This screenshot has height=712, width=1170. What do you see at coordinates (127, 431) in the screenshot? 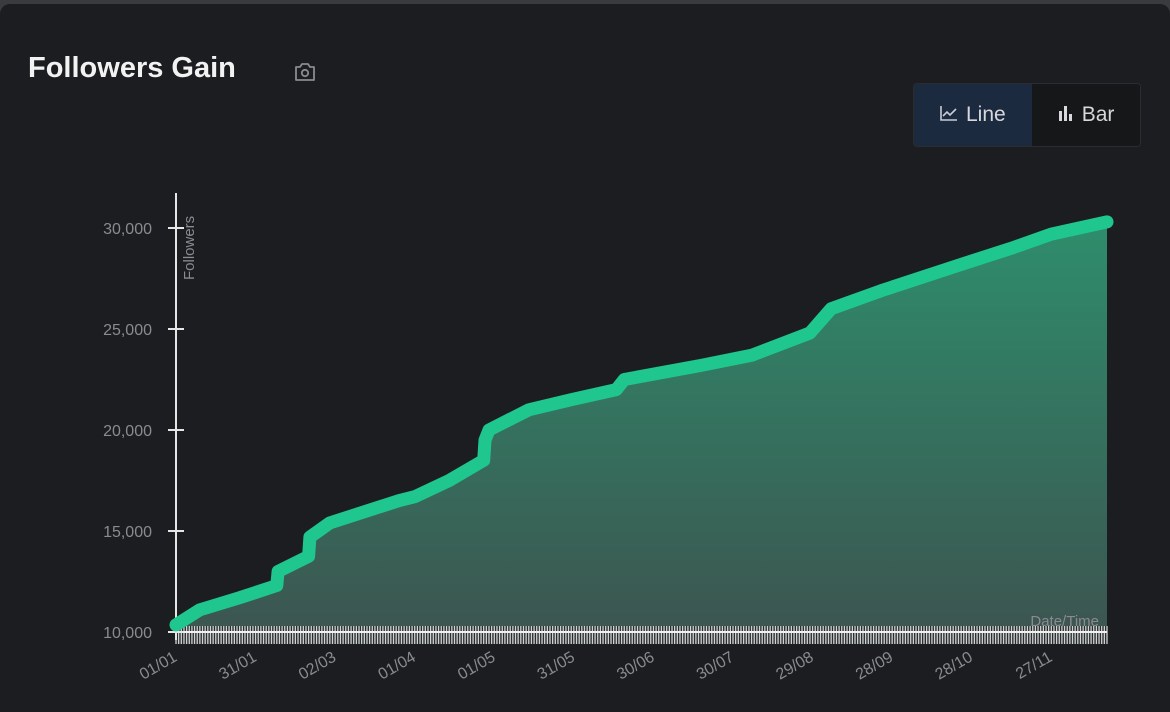
I see `y-tick-label: 20,000` at bounding box center [127, 431].